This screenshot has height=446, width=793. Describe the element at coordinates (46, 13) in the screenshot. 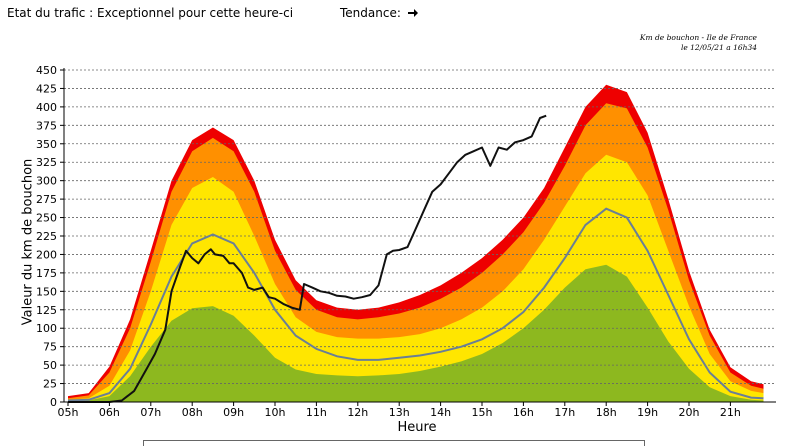

I see `status-label: Etat du trafic` at that location.